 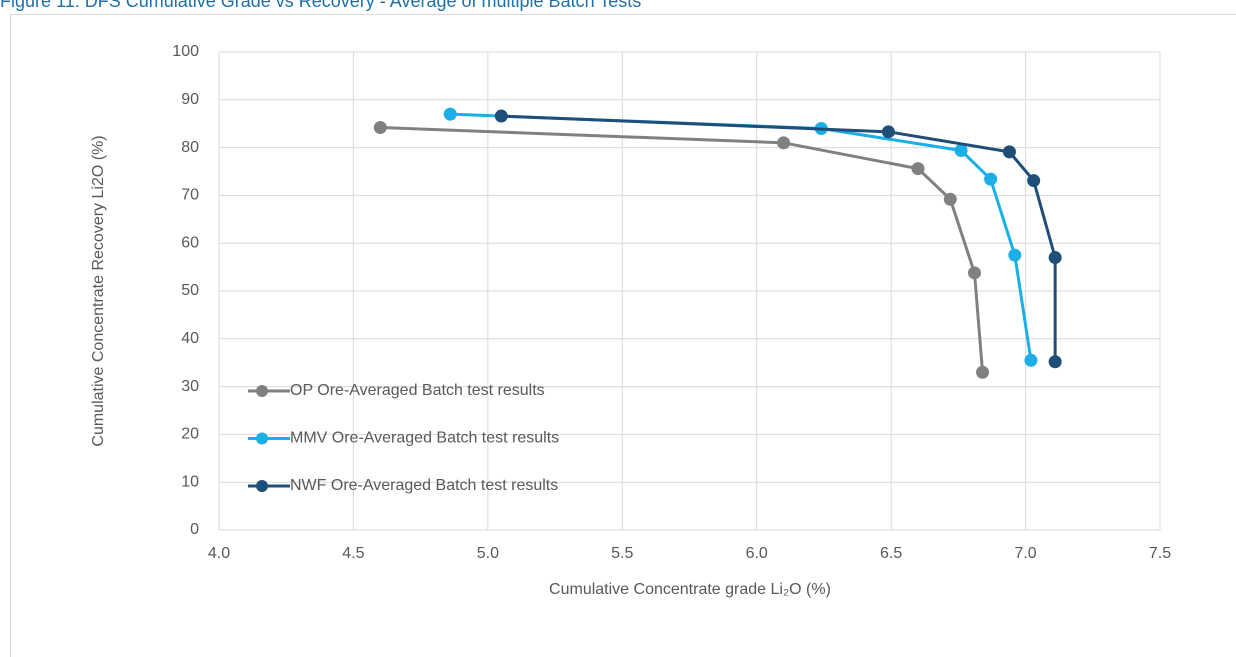 I want to click on y-tick-label: 10, so click(x=190, y=481).